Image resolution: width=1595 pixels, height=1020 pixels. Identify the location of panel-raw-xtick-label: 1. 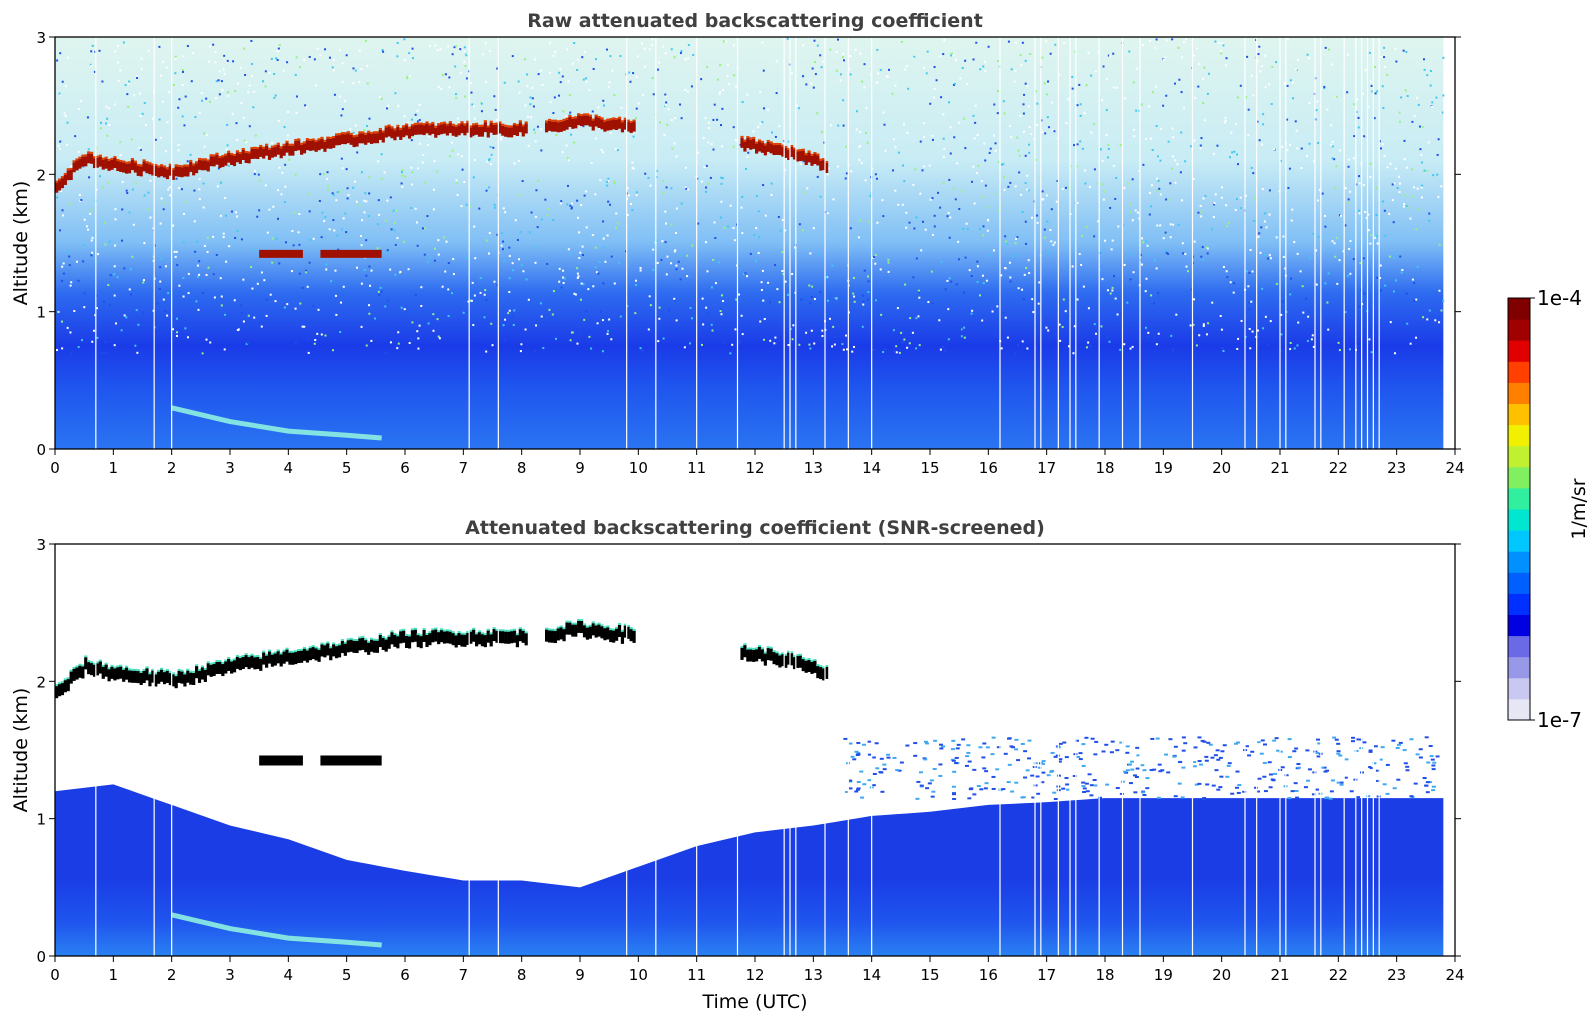
(114, 468).